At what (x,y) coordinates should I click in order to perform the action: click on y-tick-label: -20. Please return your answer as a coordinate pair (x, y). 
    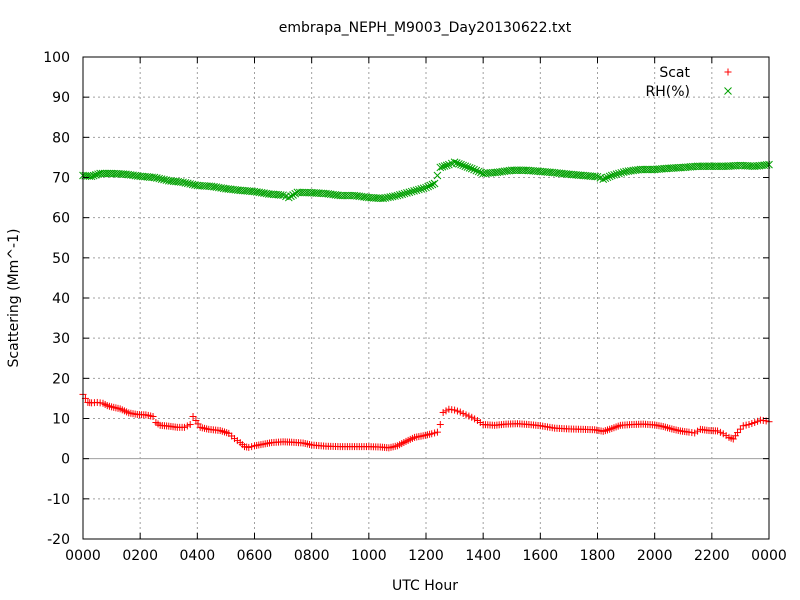
    Looking at the image, I should click on (58, 540).